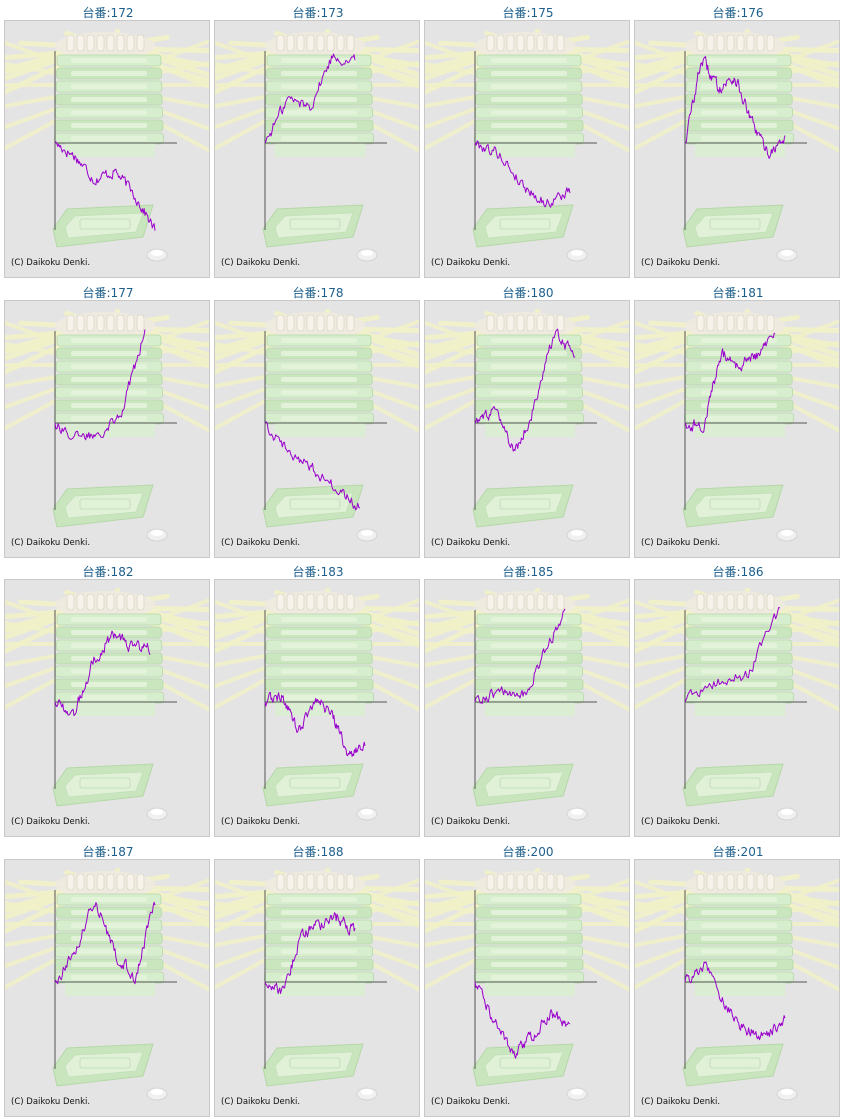 Image resolution: width=841 pixels, height=1119 pixels. Describe the element at coordinates (108, 293) in the screenshot. I see `machine-number-link: 台番:177` at that location.